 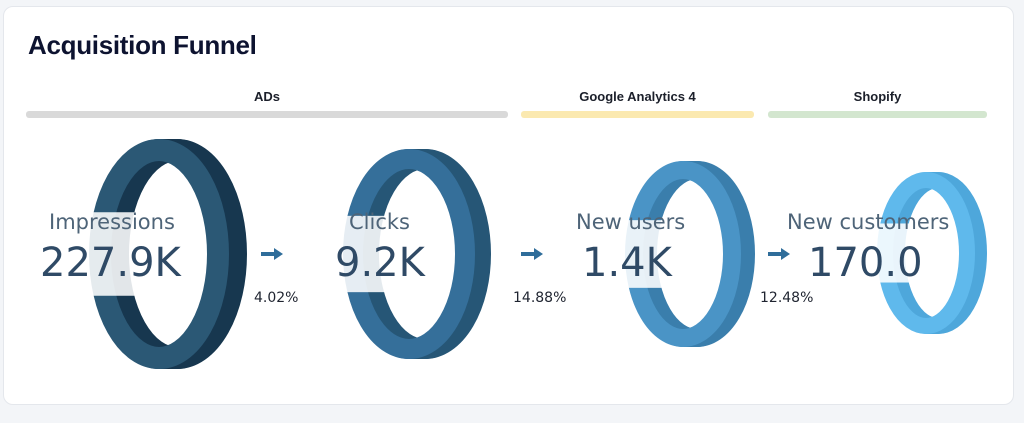 What do you see at coordinates (637, 96) in the screenshot?
I see `group-label-google-analytics: Google Analytics 4` at bounding box center [637, 96].